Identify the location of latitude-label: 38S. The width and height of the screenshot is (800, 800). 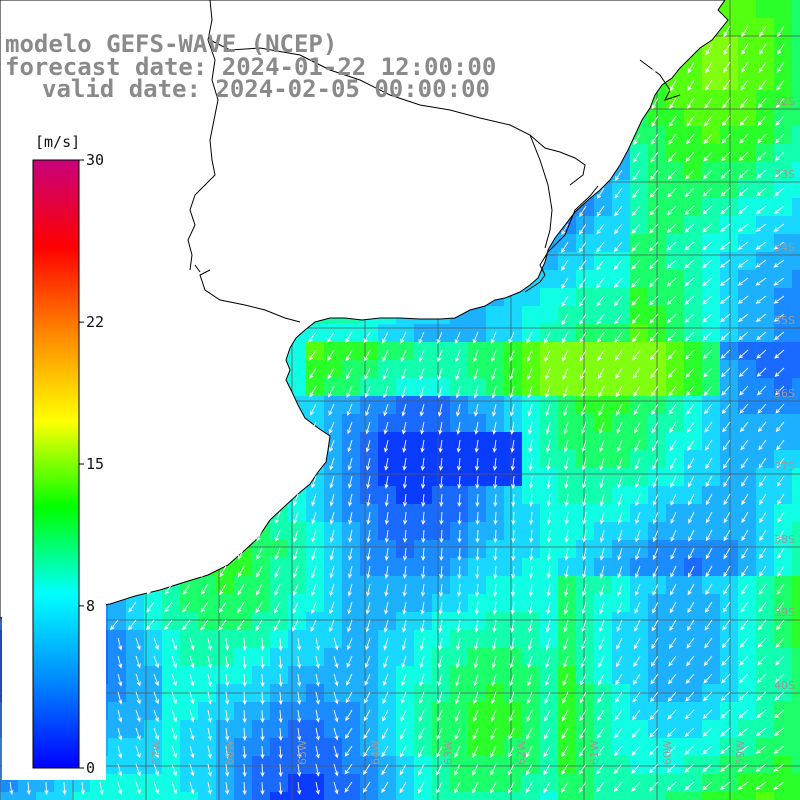
(784, 539).